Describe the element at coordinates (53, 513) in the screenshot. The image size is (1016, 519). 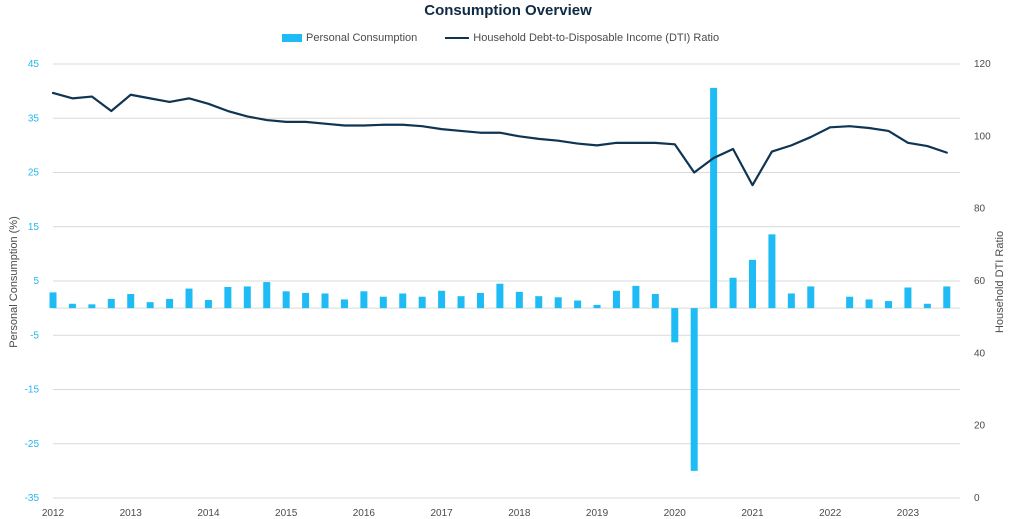
I see `x-tick-label: 2012` at that location.